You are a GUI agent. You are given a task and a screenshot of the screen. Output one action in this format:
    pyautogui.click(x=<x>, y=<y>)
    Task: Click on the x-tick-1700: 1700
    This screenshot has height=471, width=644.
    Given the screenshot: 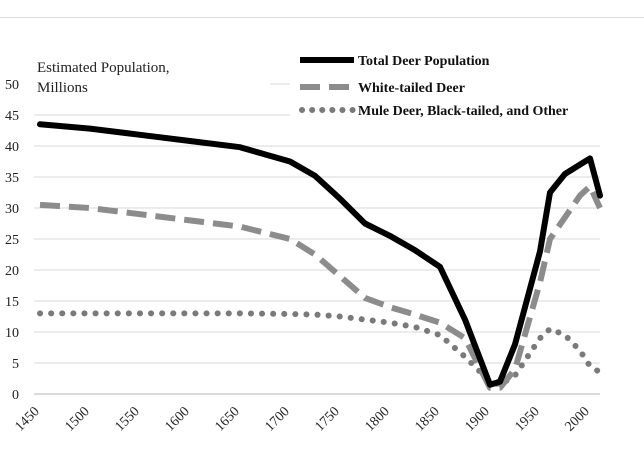 What is the action you would take?
    pyautogui.click(x=277, y=419)
    